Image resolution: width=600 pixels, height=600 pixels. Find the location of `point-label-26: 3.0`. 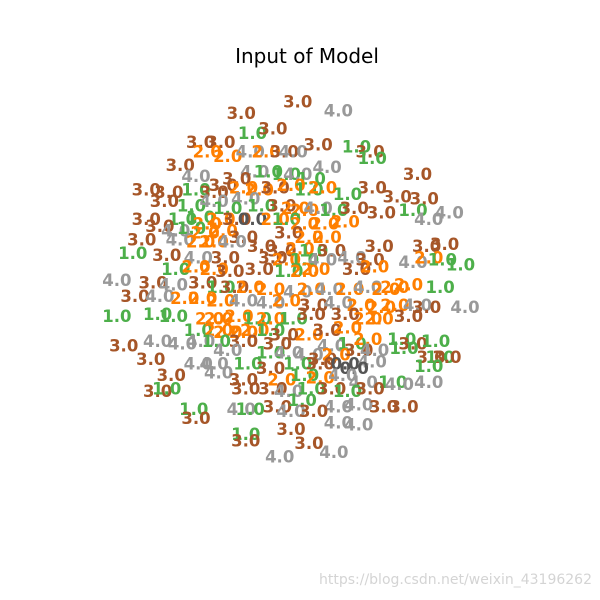

point-label-26: 3.0 is located at coordinates (236, 178).